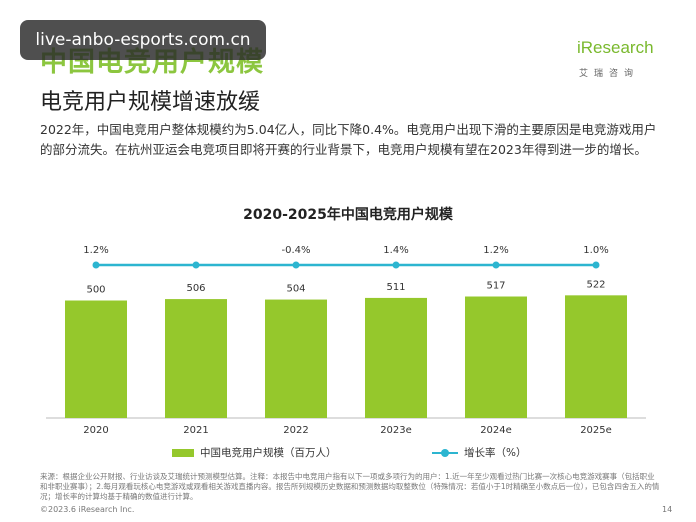 This screenshot has width=696, height=522. Describe the element at coordinates (596, 356) in the screenshot. I see `bar-2025e` at that location.